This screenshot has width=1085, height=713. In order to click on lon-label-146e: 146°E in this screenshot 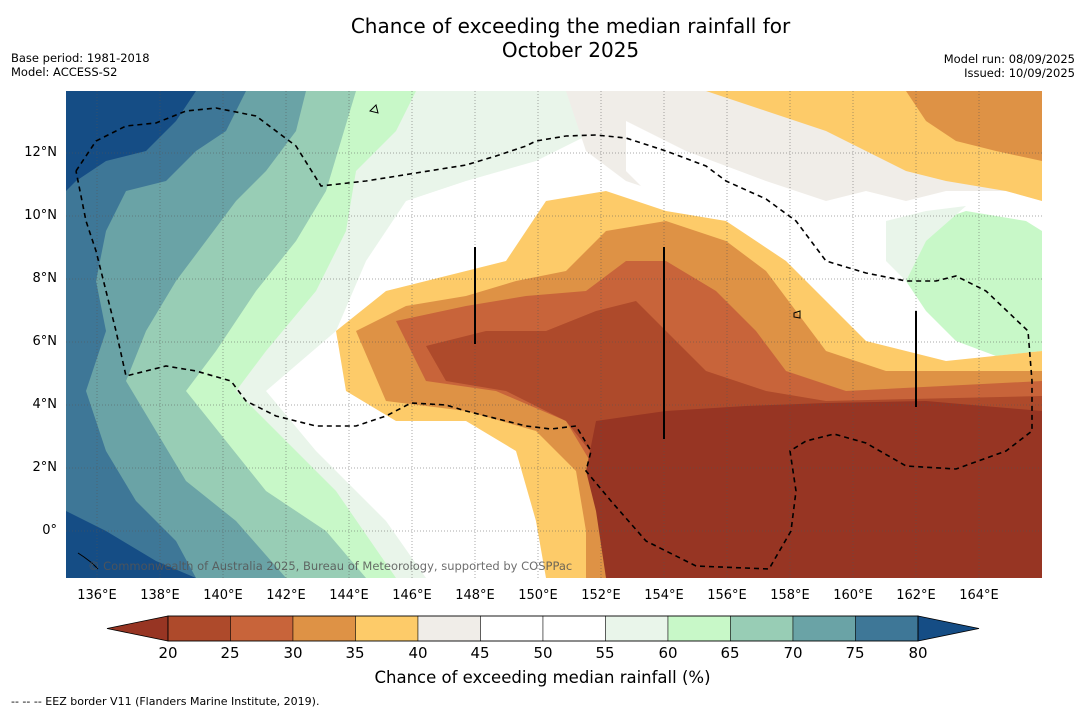, I will do `click(412, 595)`.